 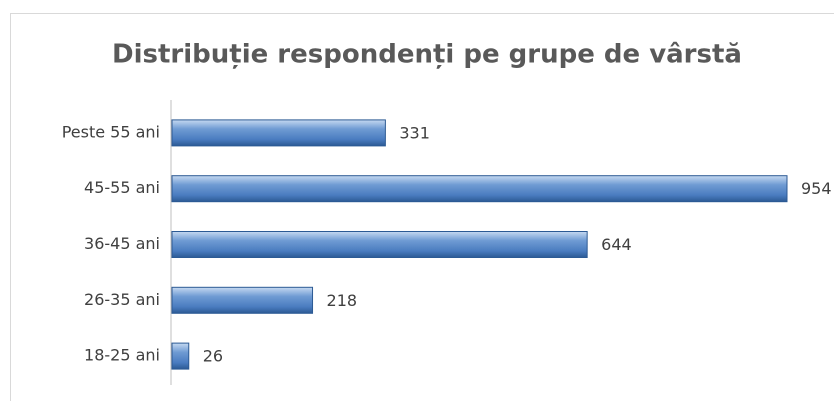 I want to click on value-label: 218, so click(x=342, y=300).